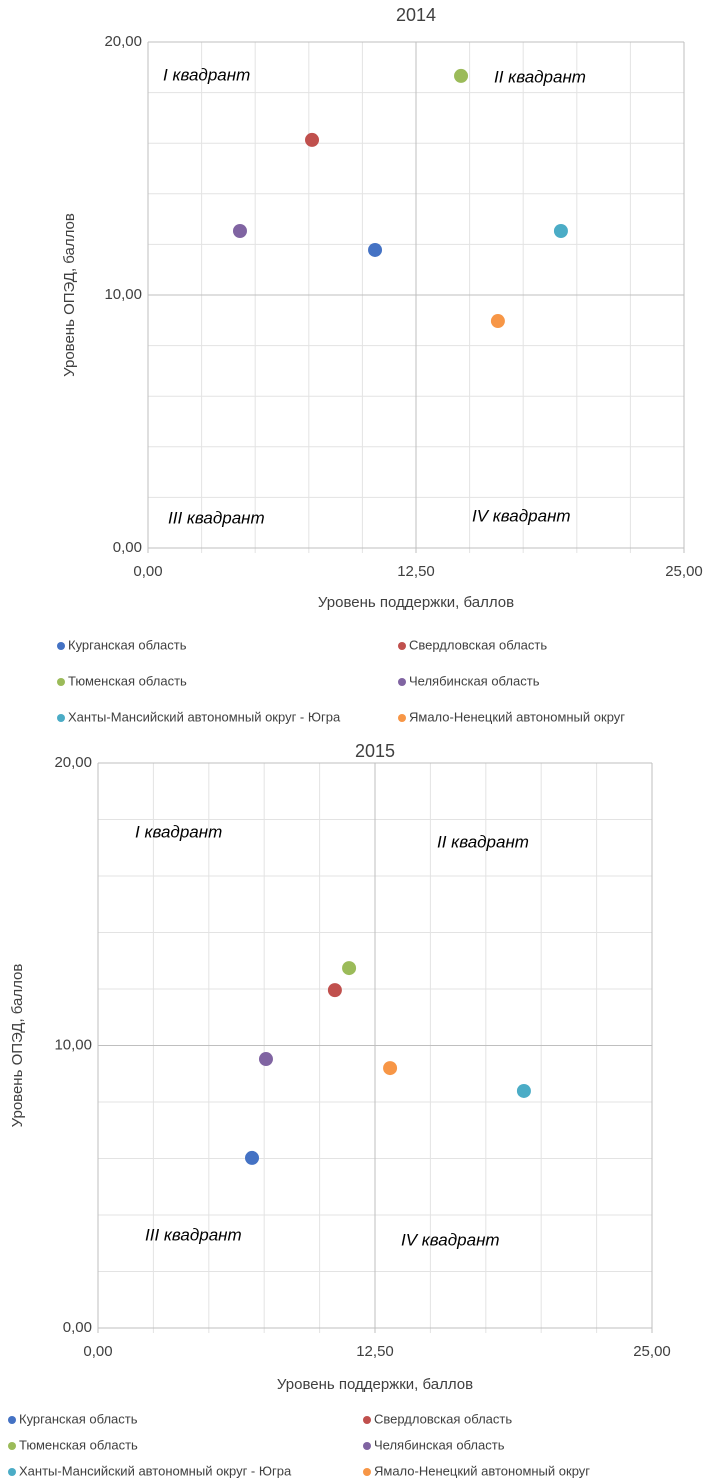 This screenshot has width=707, height=1482. What do you see at coordinates (416, 15) in the screenshot?
I see `chart-title: 2014` at bounding box center [416, 15].